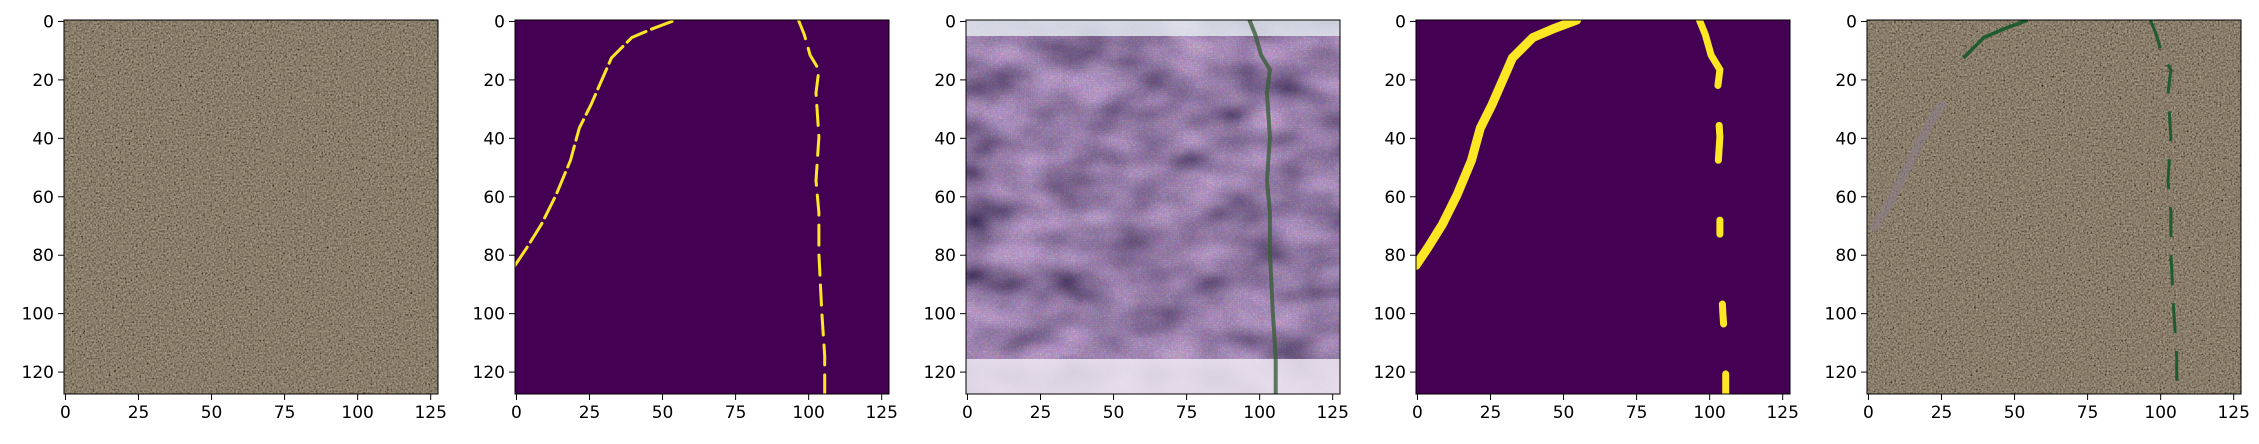  I want to click on predicted-mask-content, so click(1603, 207).